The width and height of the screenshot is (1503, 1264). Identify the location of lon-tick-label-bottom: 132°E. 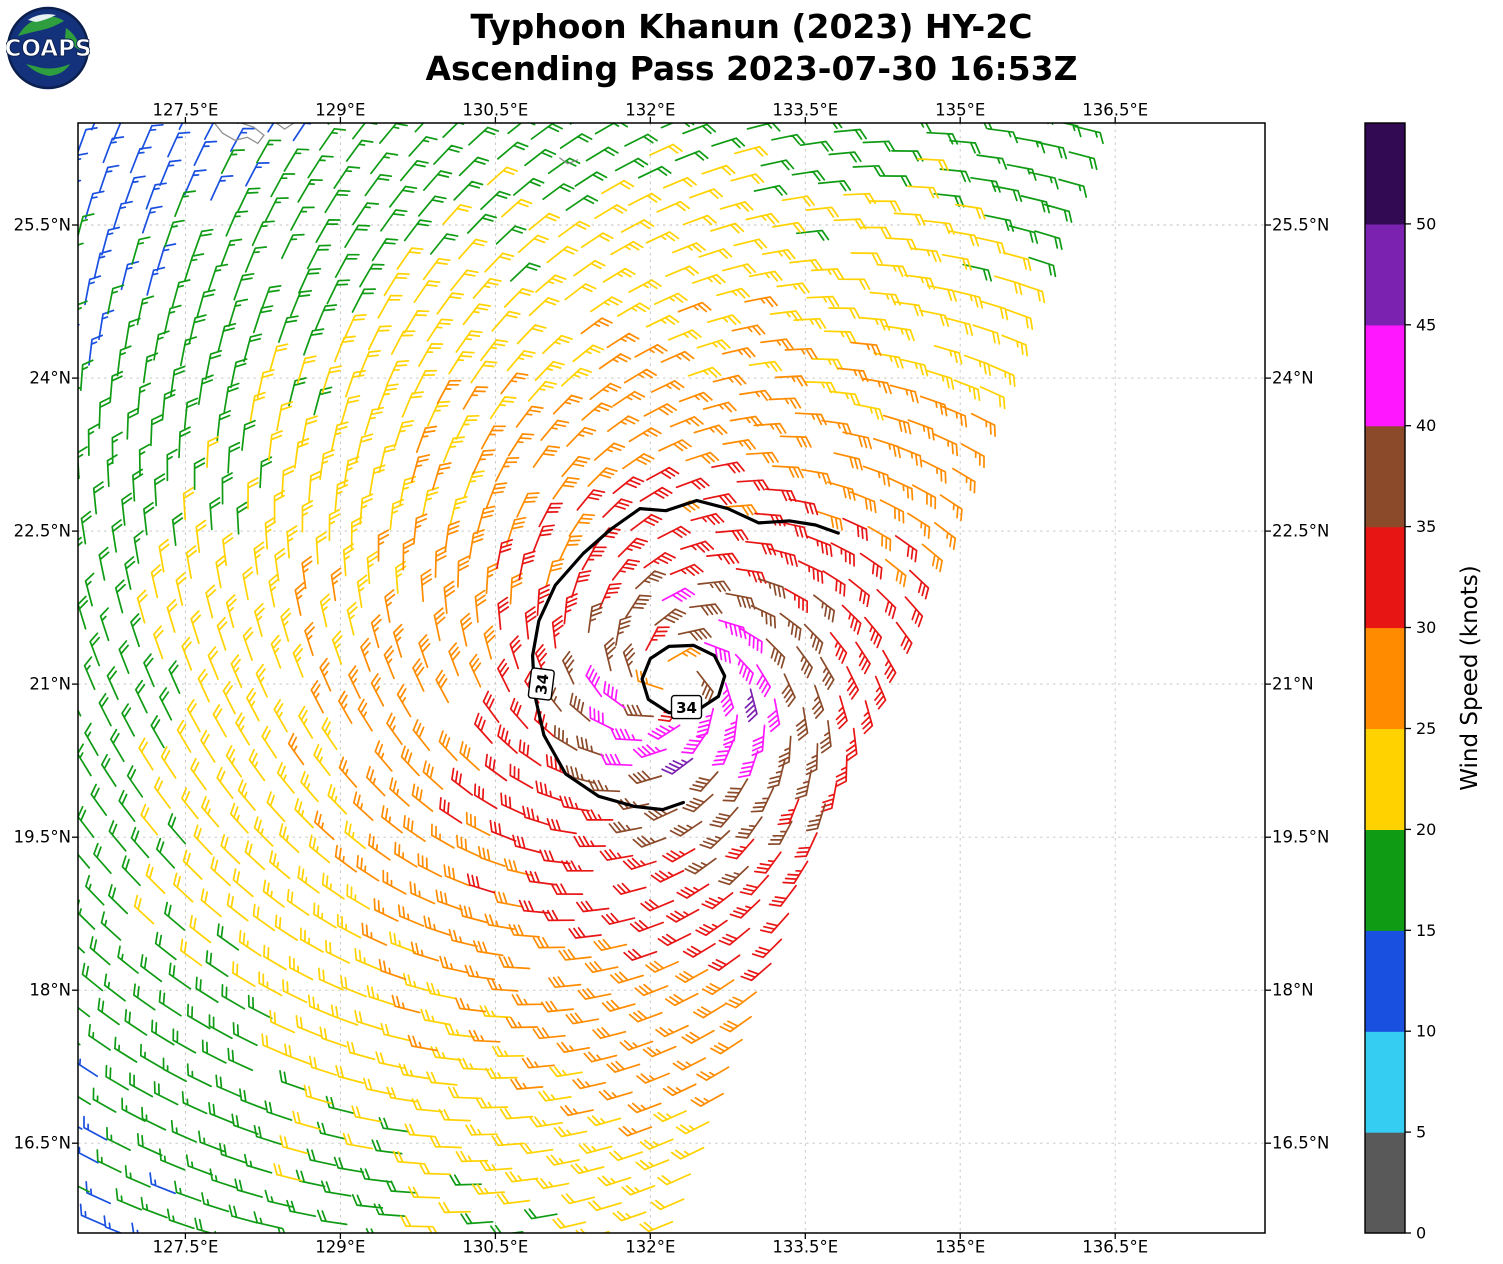
(650, 1247).